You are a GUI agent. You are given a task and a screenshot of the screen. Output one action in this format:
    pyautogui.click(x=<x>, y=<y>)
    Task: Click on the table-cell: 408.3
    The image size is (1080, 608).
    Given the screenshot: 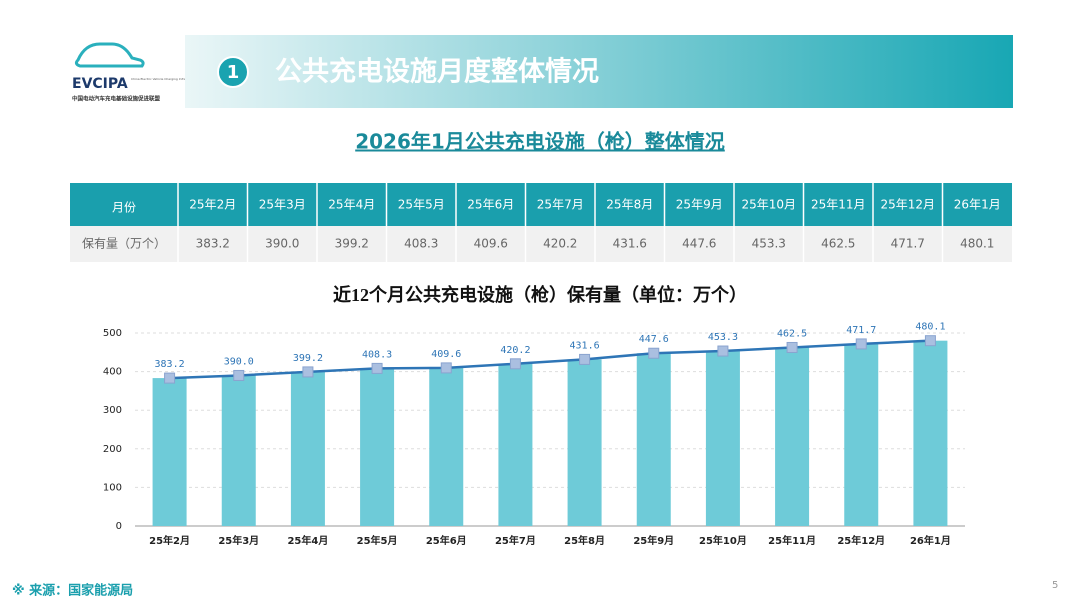 What is the action you would take?
    pyautogui.click(x=421, y=244)
    